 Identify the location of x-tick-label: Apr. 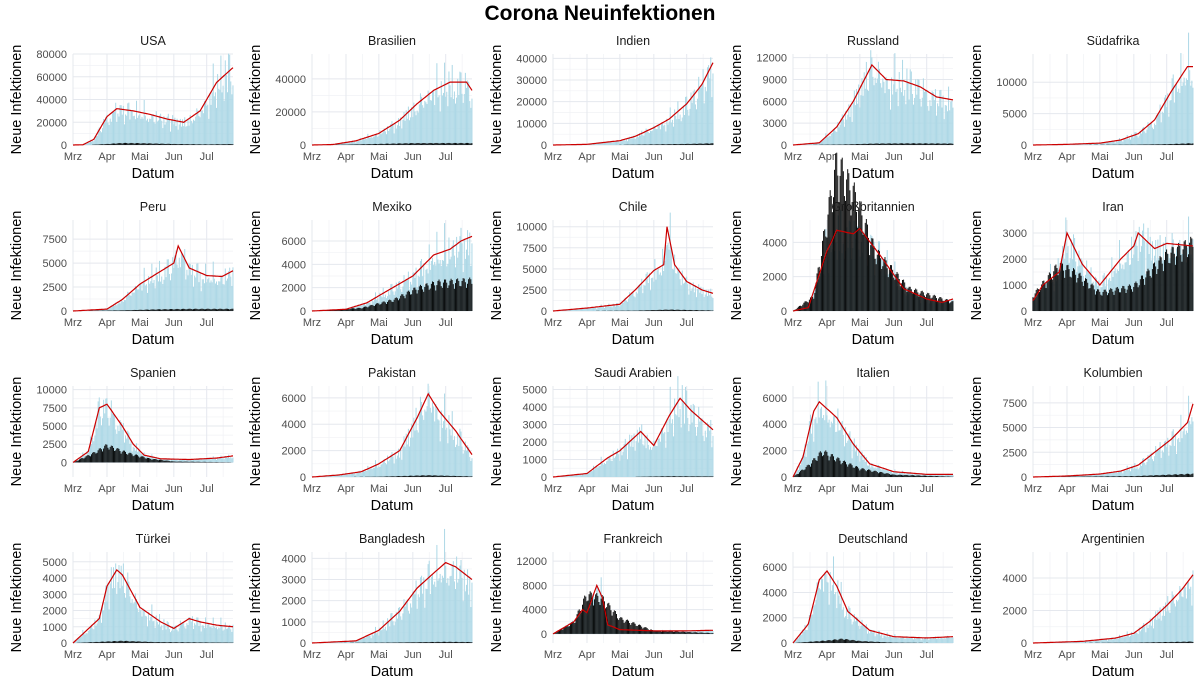
(345, 489).